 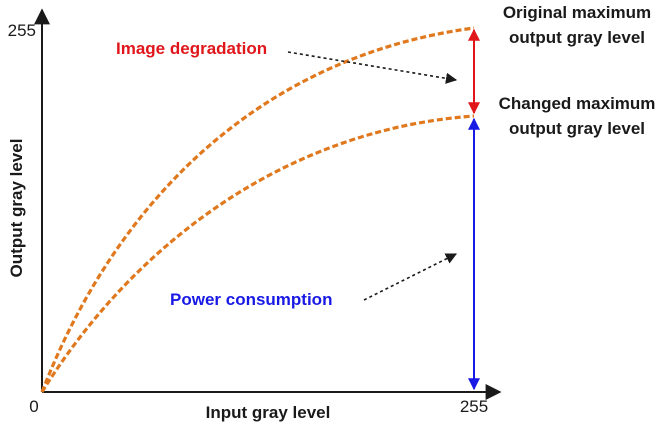 I want to click on original-max-label-line1: Original maximum, so click(x=577, y=12).